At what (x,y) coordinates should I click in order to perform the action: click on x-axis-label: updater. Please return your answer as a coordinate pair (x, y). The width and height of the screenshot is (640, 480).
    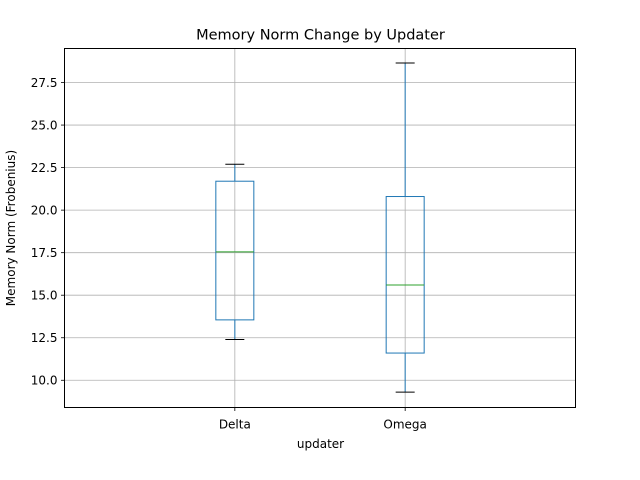
    Looking at the image, I should click on (320, 444).